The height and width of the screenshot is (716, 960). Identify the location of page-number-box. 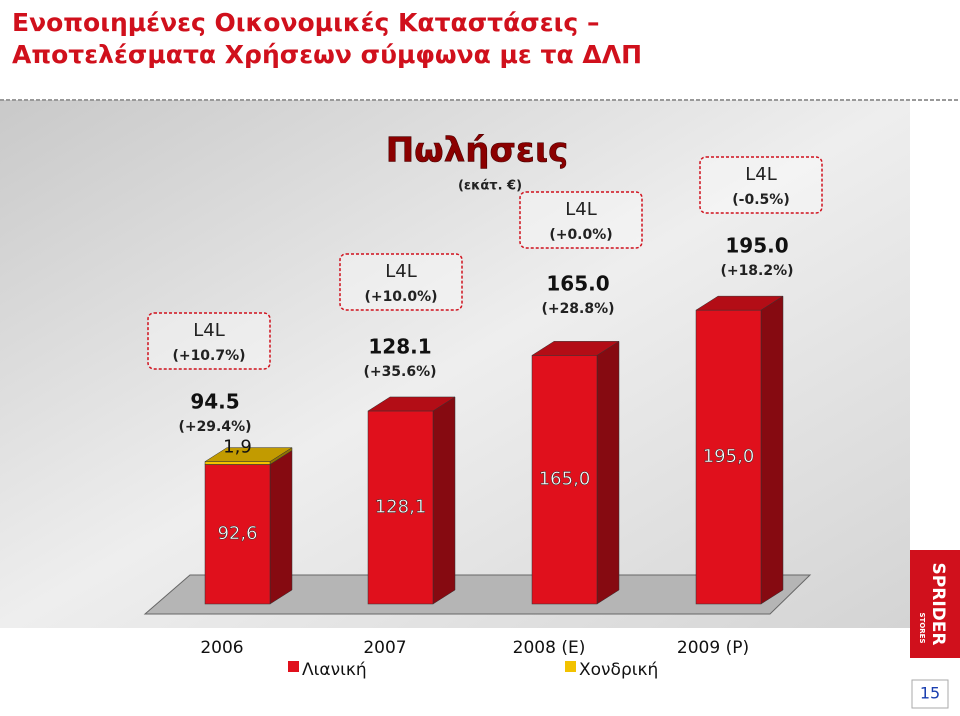
(930, 694).